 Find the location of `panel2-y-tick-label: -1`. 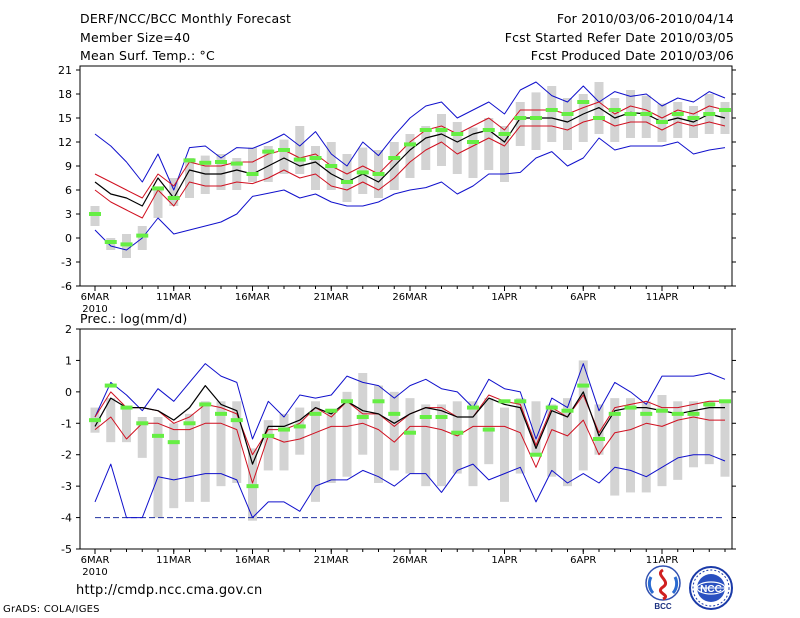

panel2-y-tick-label: -1 is located at coordinates (66, 423).